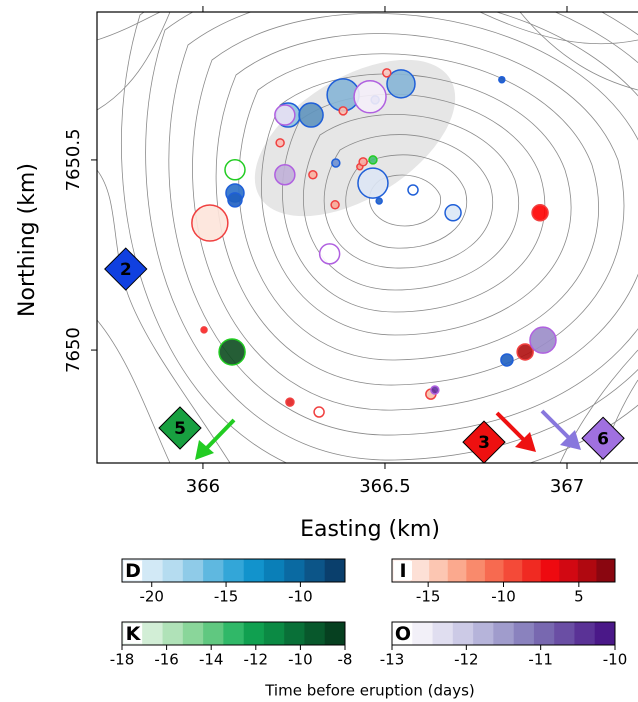 The height and width of the screenshot is (702, 638). I want to click on x-axis-label: Easting (km), so click(370, 529).